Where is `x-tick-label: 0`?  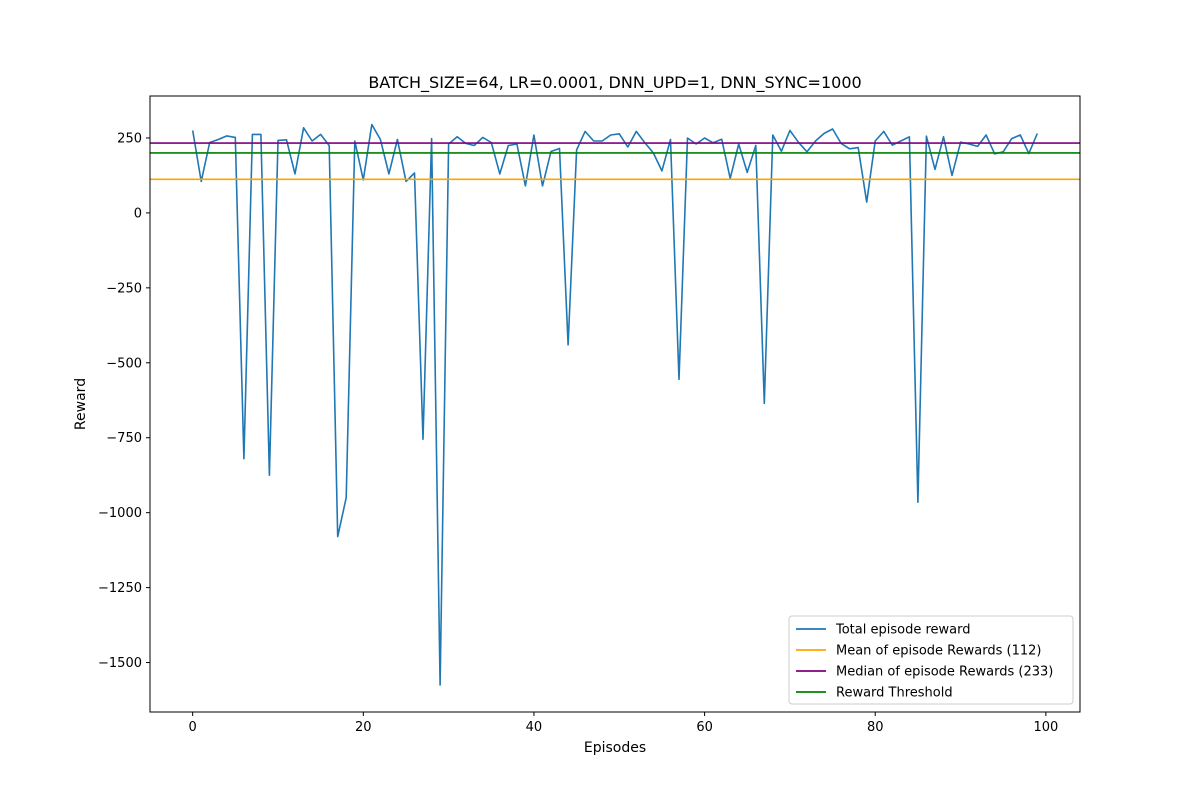
x-tick-label: 0 is located at coordinates (193, 727).